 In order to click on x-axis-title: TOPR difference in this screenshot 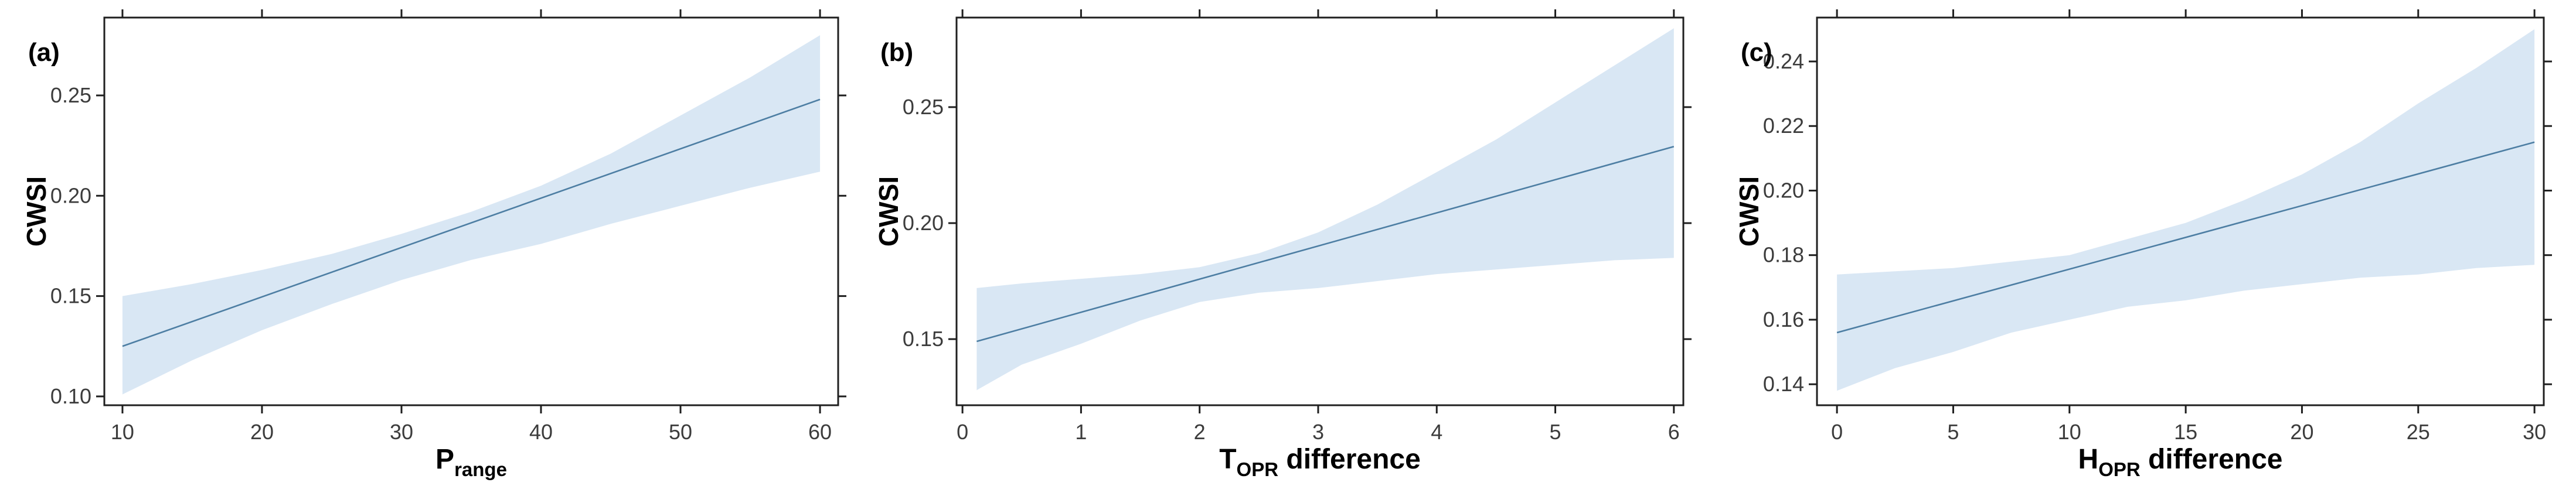, I will do `click(1320, 462)`.